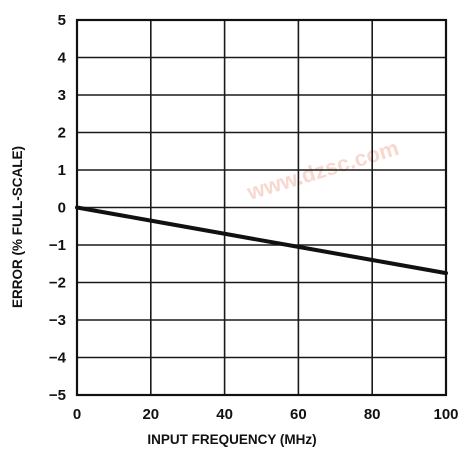  Describe the element at coordinates (266, 414) in the screenshot. I see `x-tick-labels: 0 20 40 60 80 100` at that location.